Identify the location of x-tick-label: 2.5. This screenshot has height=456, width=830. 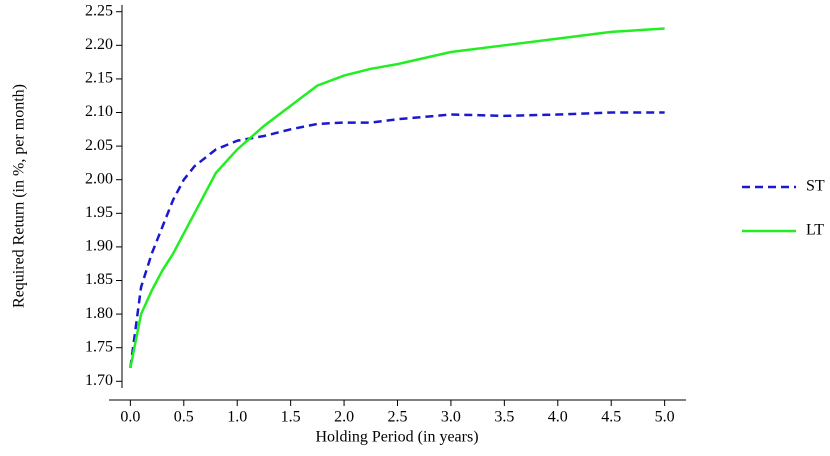
(398, 417).